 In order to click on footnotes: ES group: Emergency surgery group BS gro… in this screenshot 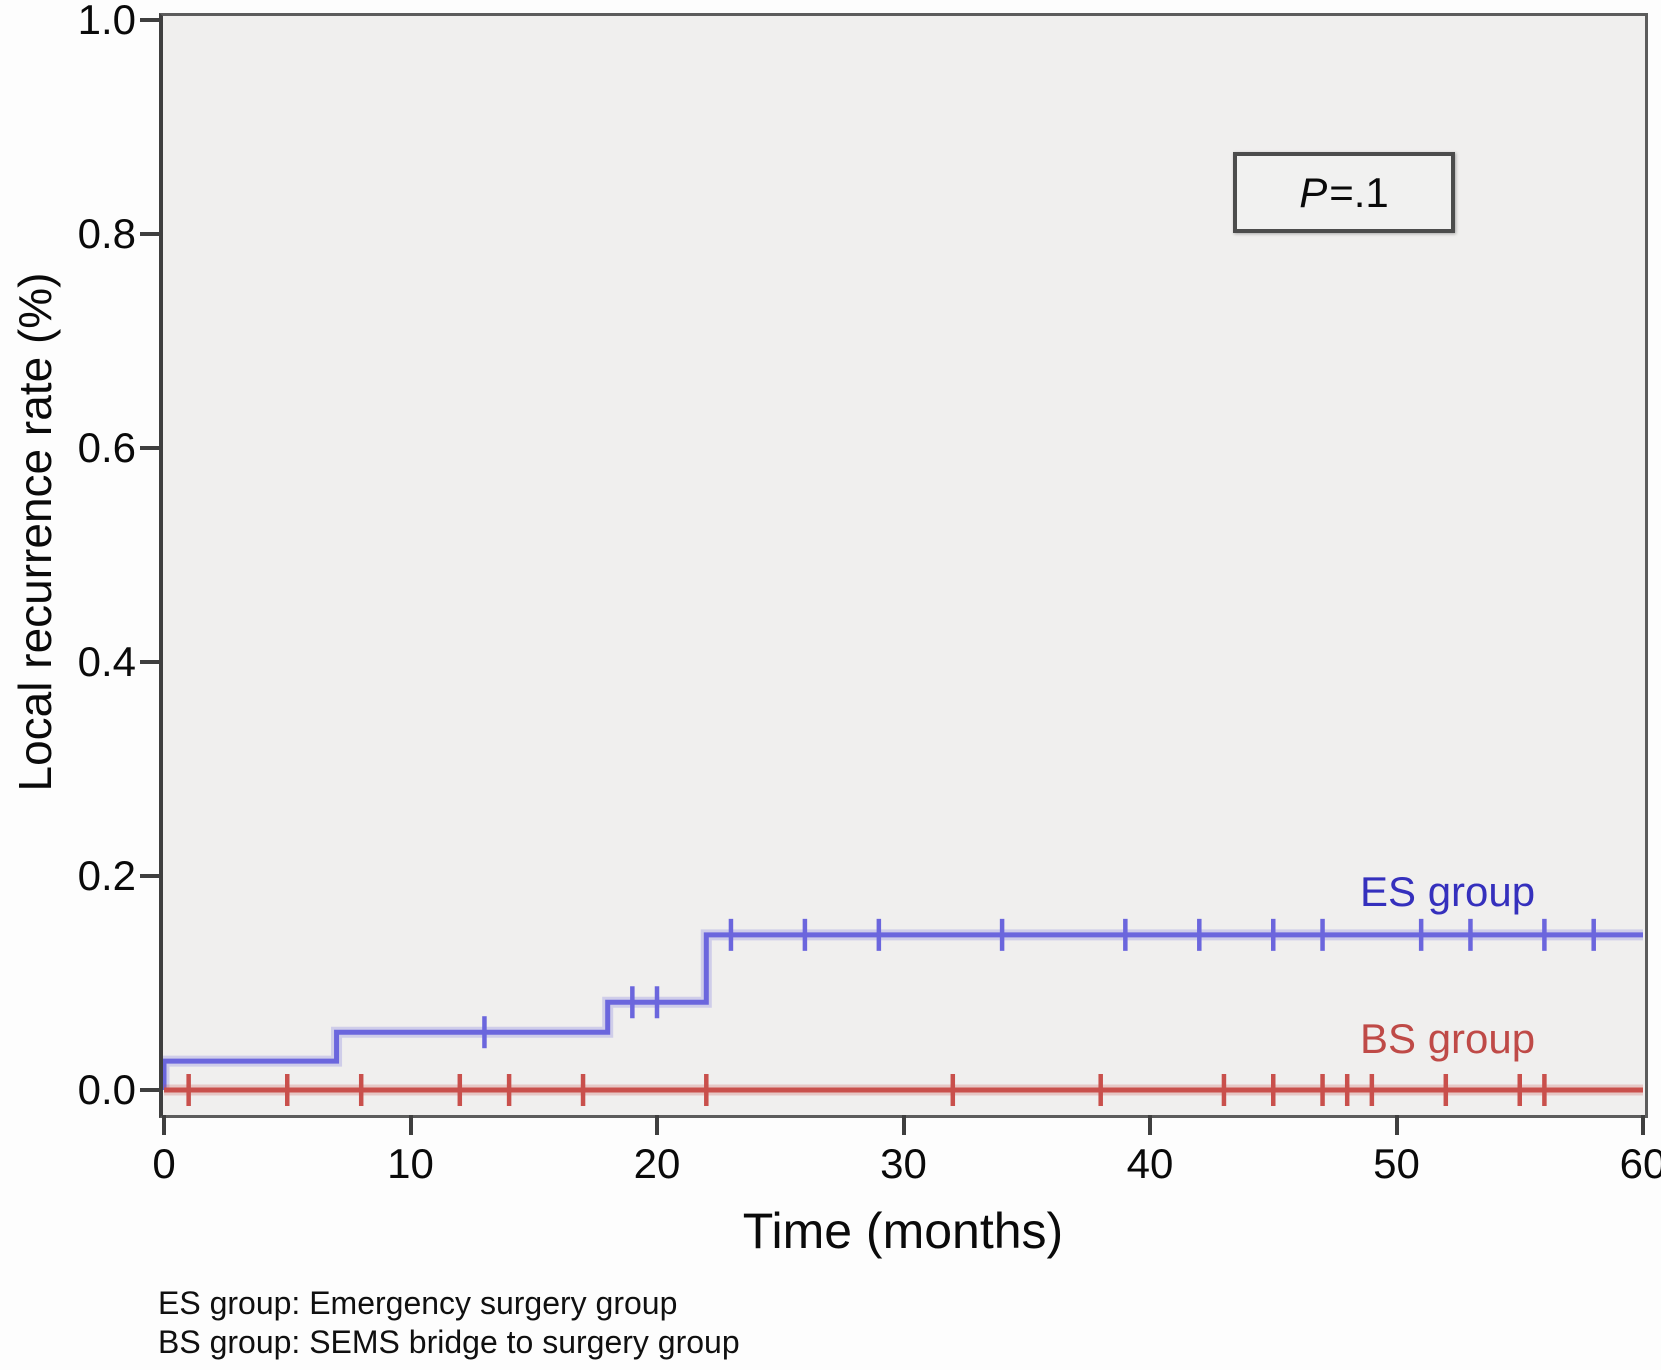, I will do `click(449, 1323)`.